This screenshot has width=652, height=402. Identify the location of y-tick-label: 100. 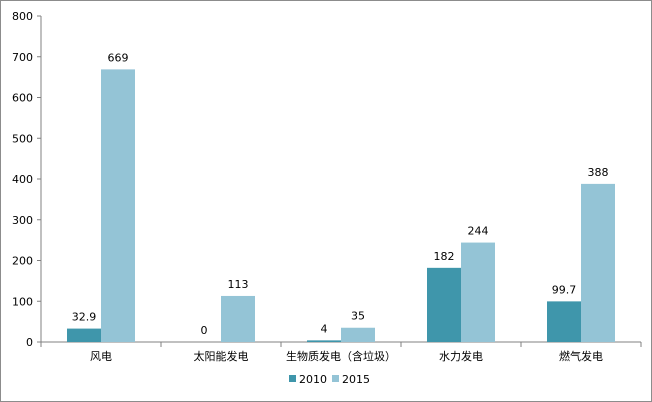
(22, 301).